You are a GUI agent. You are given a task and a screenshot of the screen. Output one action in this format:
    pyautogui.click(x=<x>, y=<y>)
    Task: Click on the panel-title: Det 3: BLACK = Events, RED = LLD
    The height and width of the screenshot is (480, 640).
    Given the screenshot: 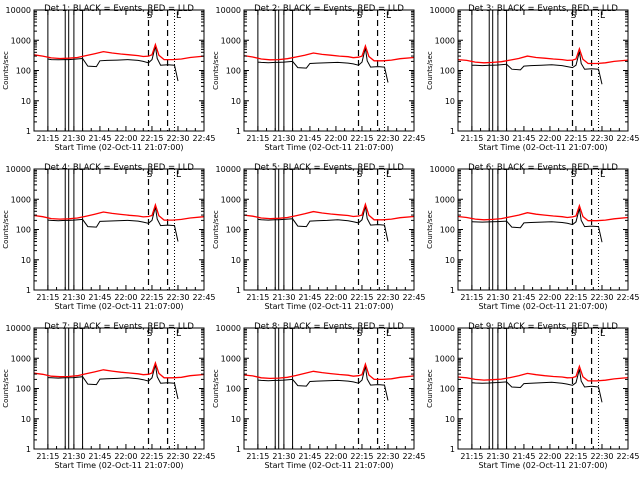 What is the action you would take?
    pyautogui.click(x=543, y=9)
    